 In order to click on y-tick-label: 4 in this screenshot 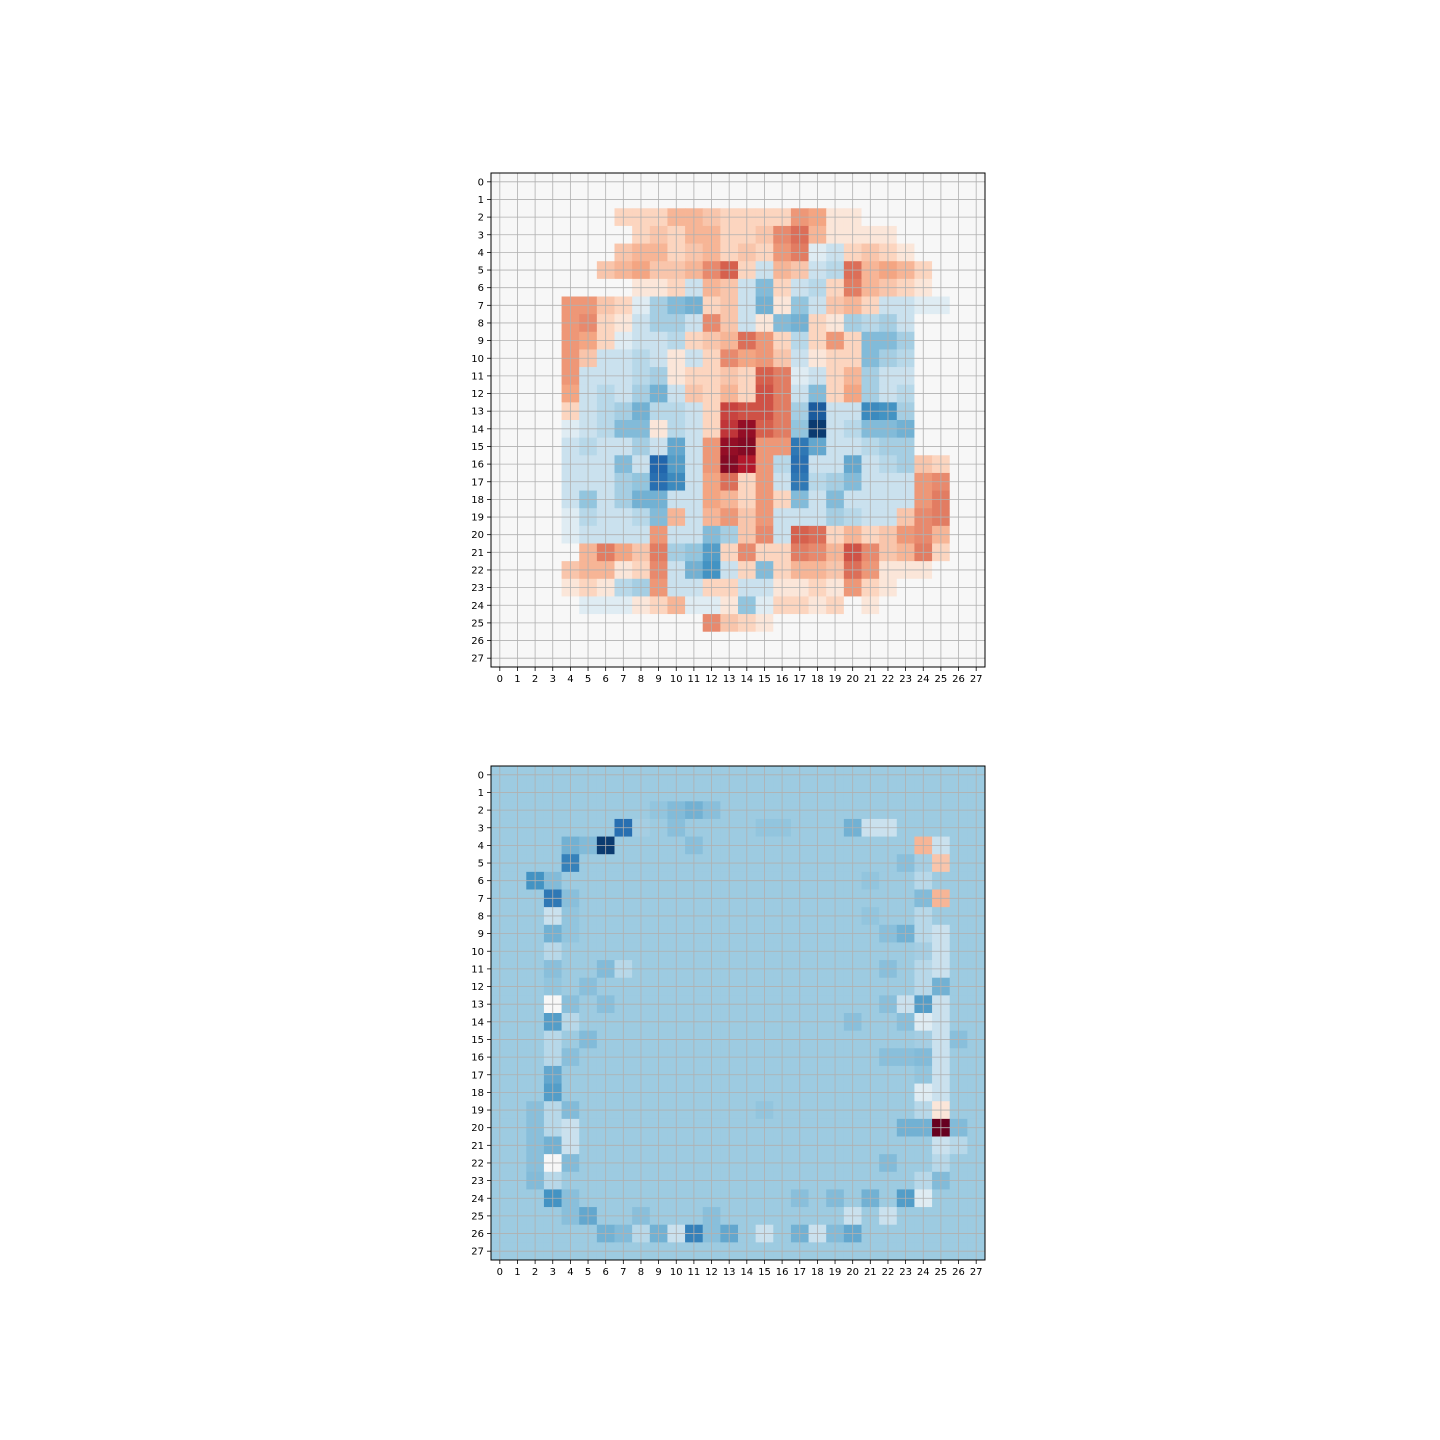, I will do `click(481, 253)`.